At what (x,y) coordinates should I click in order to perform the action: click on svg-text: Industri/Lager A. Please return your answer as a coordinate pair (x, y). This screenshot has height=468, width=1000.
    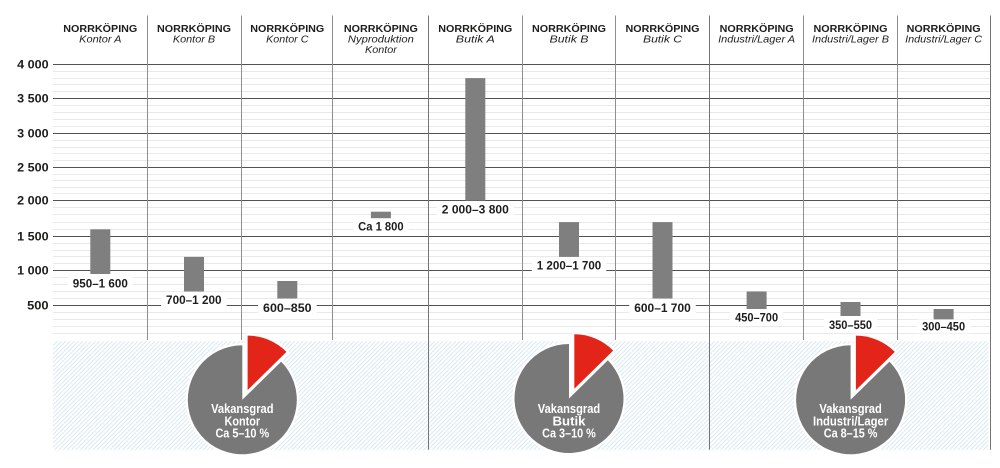
    Looking at the image, I should click on (756, 40).